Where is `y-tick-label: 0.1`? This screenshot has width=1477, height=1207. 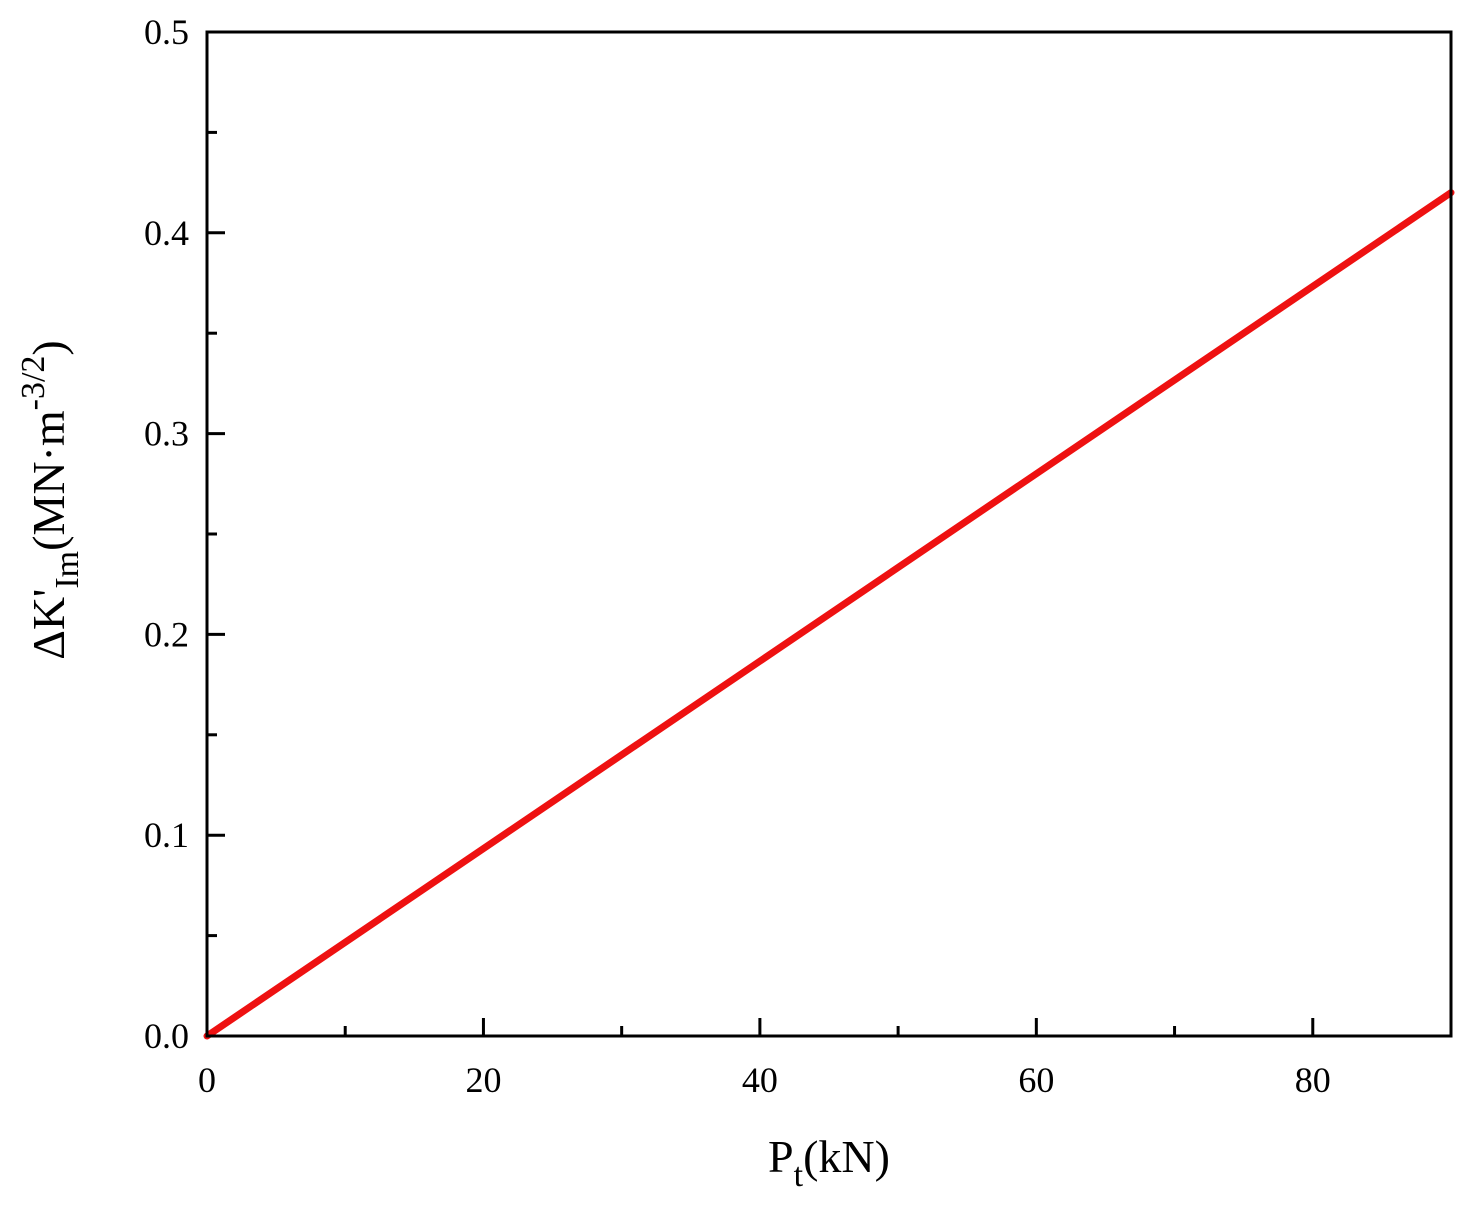
y-tick-label: 0.1 is located at coordinates (166, 835).